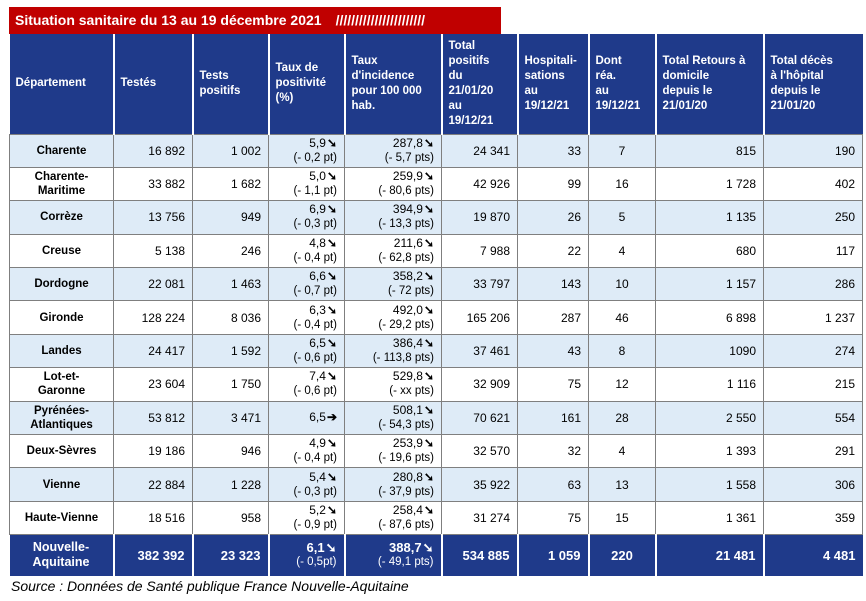  I want to click on taux-positivite-value-line: 7,4➘, so click(306, 376).